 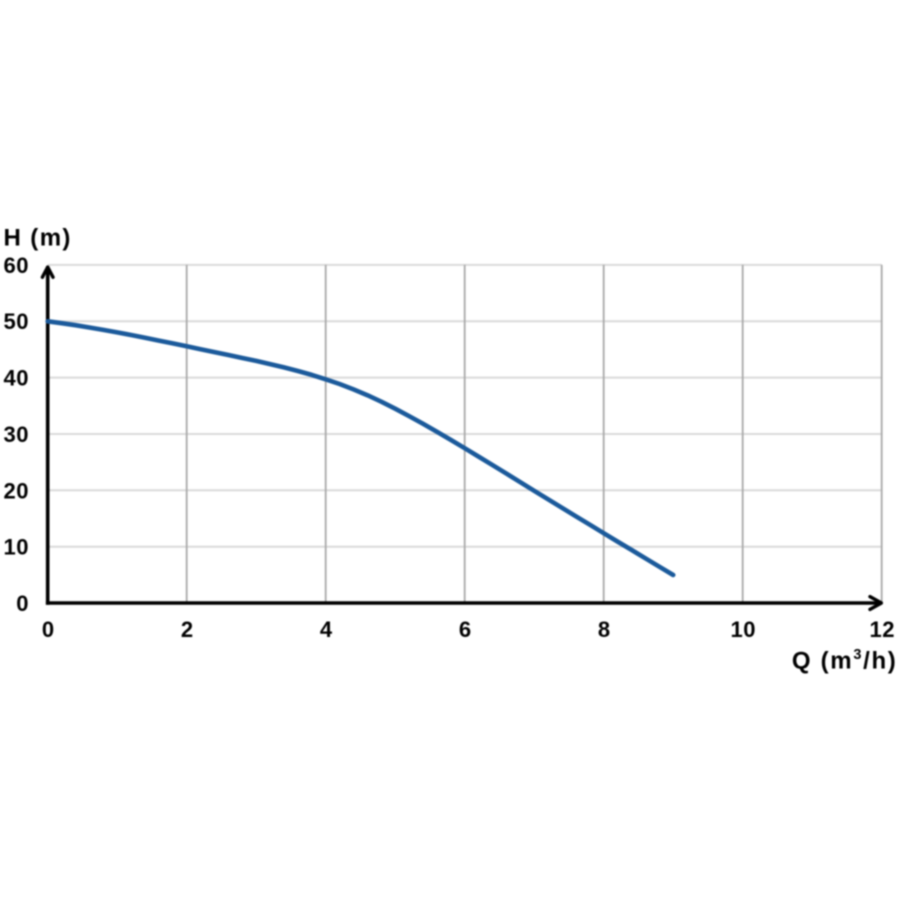 What do you see at coordinates (16, 378) in the screenshot?
I see `svg-text: 40` at bounding box center [16, 378].